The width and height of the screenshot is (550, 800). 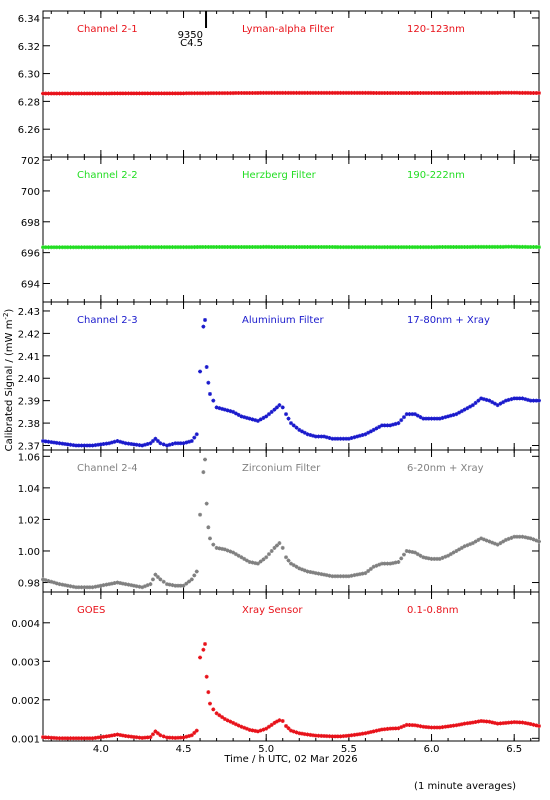 I want to click on flare-id: 9350, so click(x=190, y=35).